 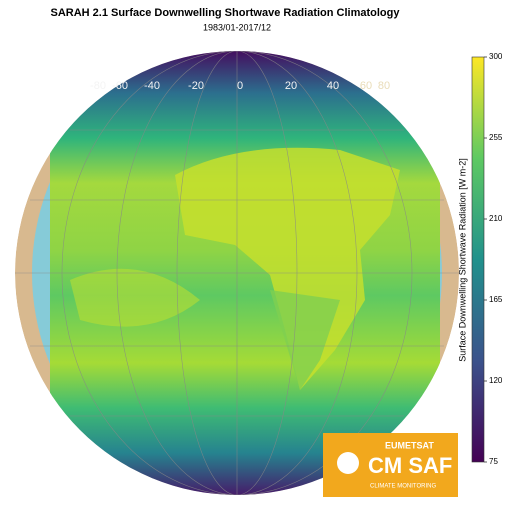 I want to click on colorbar-tick-label: 75, so click(x=493, y=461).